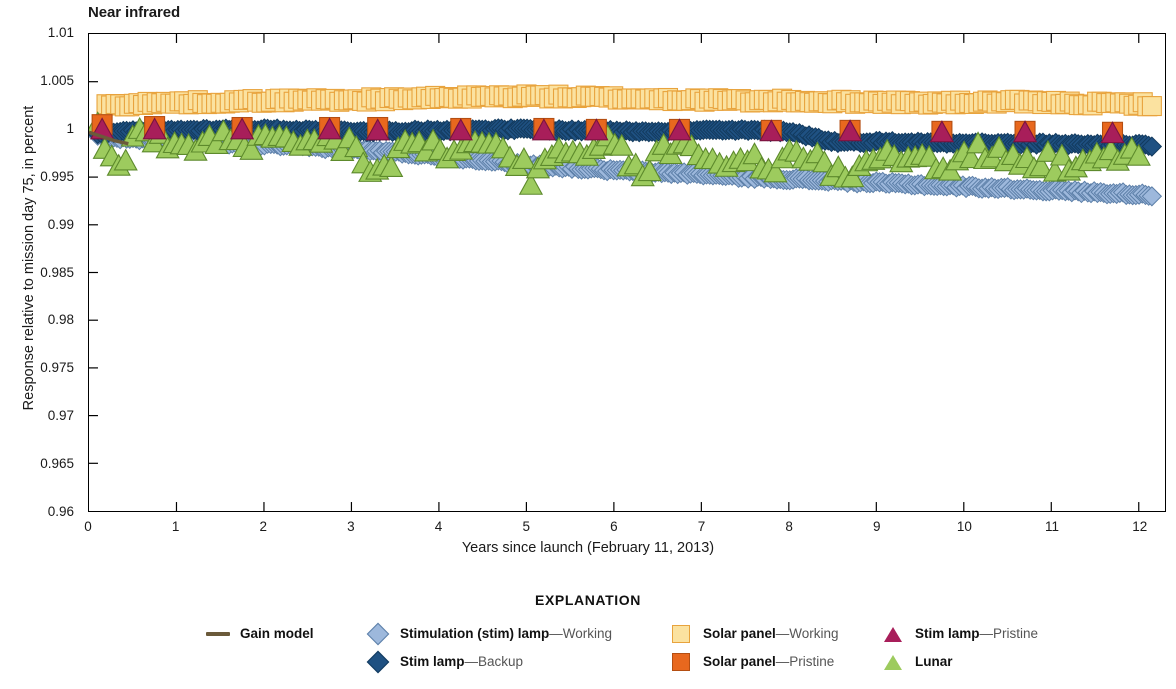 Image resolution: width=1176 pixels, height=689 pixels. Describe the element at coordinates (438, 526) in the screenshot. I see `x-tick-label: 4` at that location.